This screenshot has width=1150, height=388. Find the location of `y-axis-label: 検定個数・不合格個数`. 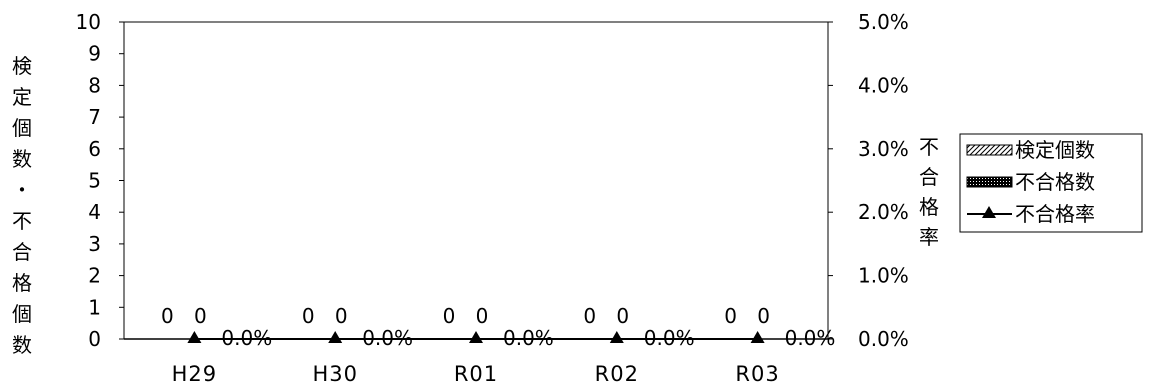

y-axis-label: 検定個数・不合格個数 is located at coordinates (22, 205).